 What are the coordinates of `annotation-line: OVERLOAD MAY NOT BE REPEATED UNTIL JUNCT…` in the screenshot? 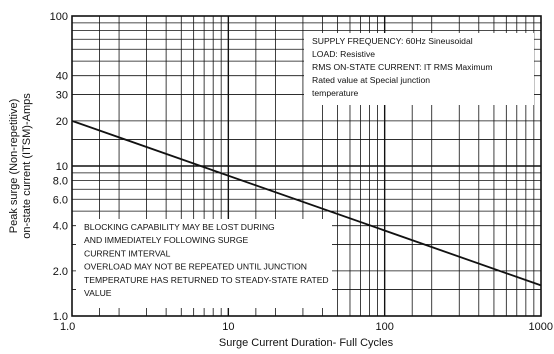 It's located at (195, 267).